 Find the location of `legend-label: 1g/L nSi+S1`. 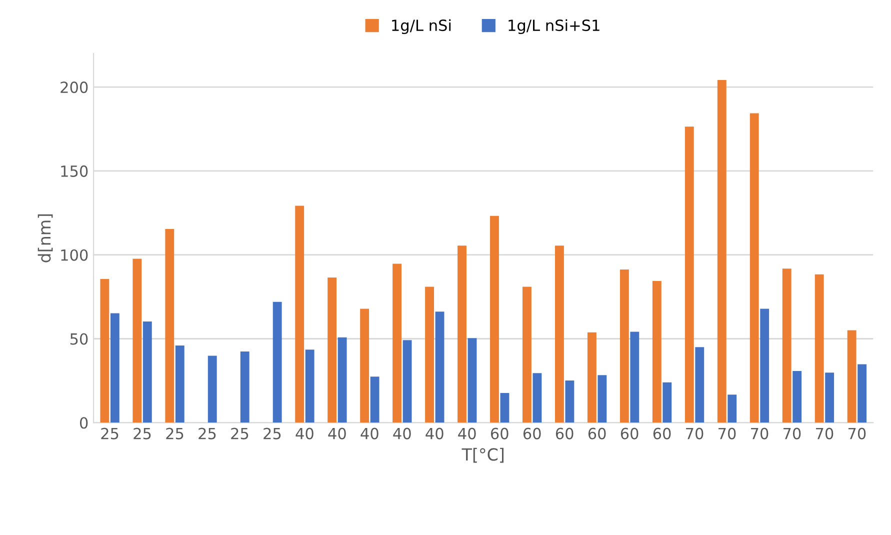

legend-label: 1g/L nSi+S1 is located at coordinates (554, 26).